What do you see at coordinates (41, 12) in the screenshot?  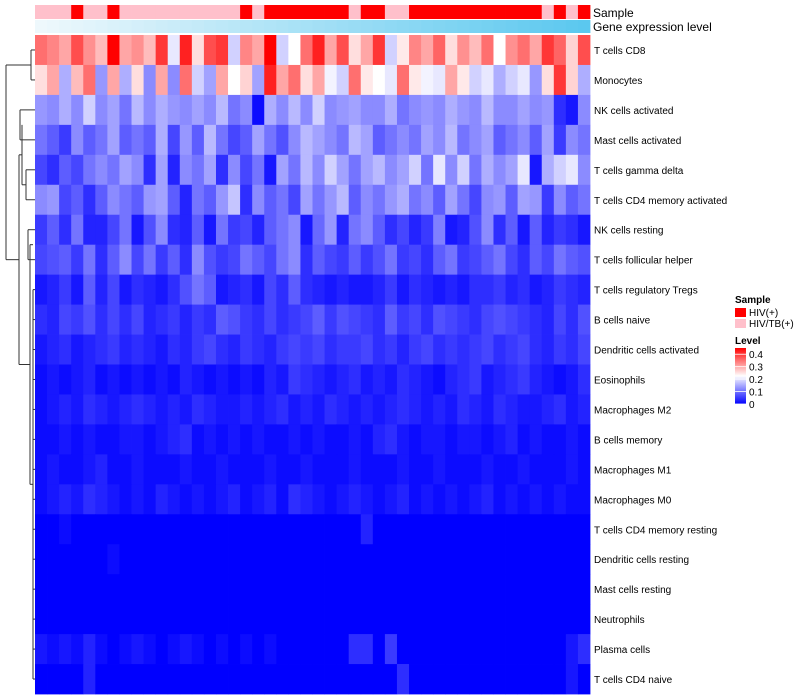 I see `sample-cell` at bounding box center [41, 12].